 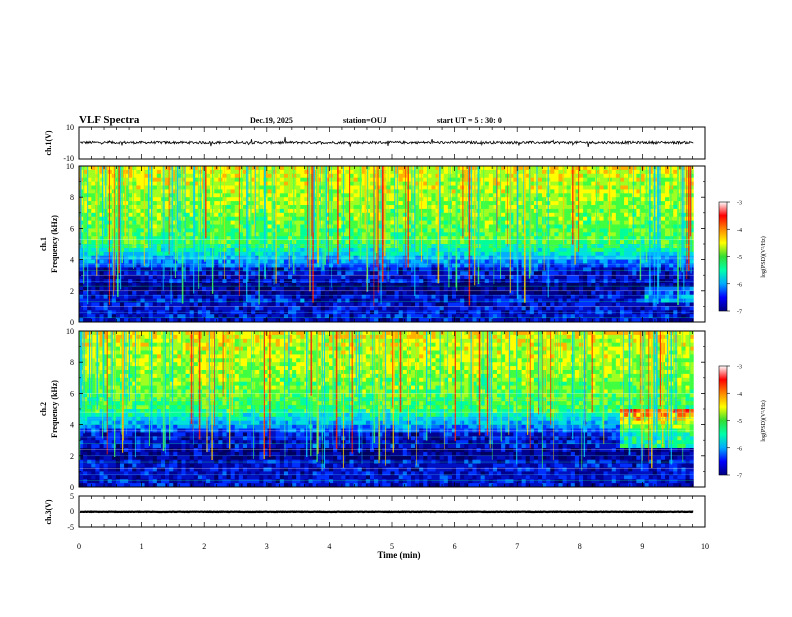 What do you see at coordinates (72, 260) in the screenshot?
I see `ch1-spectrogram-ytick-label: 4` at bounding box center [72, 260].